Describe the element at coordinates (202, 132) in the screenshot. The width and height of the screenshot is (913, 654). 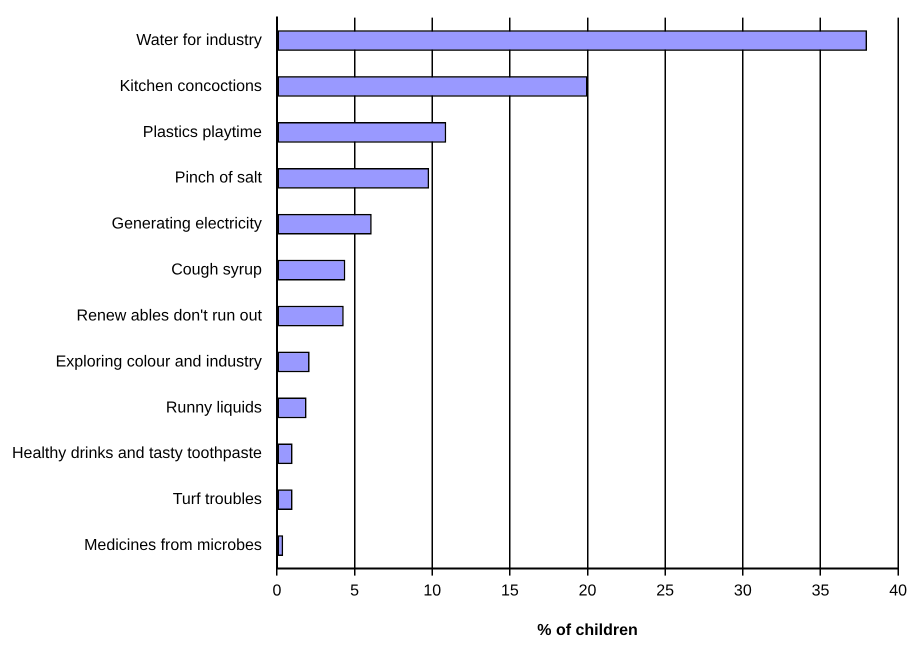
I see `y-tick-label: Plastics playtime` at that location.